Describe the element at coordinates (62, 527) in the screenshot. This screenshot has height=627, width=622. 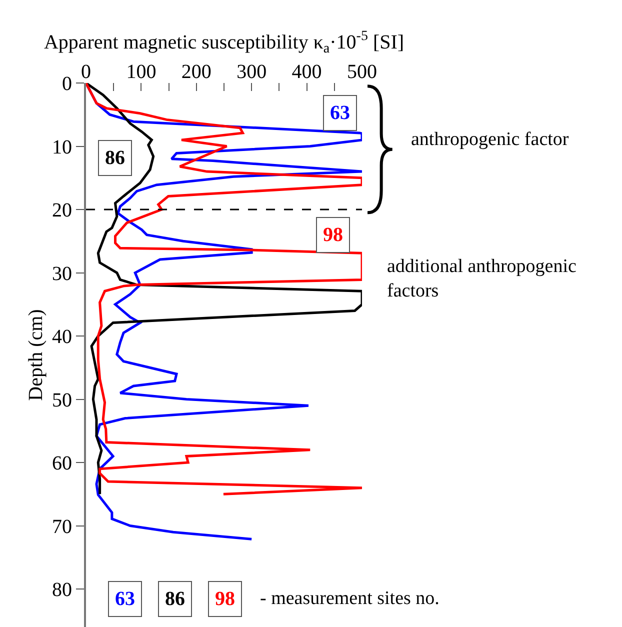
I see `y-tick-label: 70` at that location.